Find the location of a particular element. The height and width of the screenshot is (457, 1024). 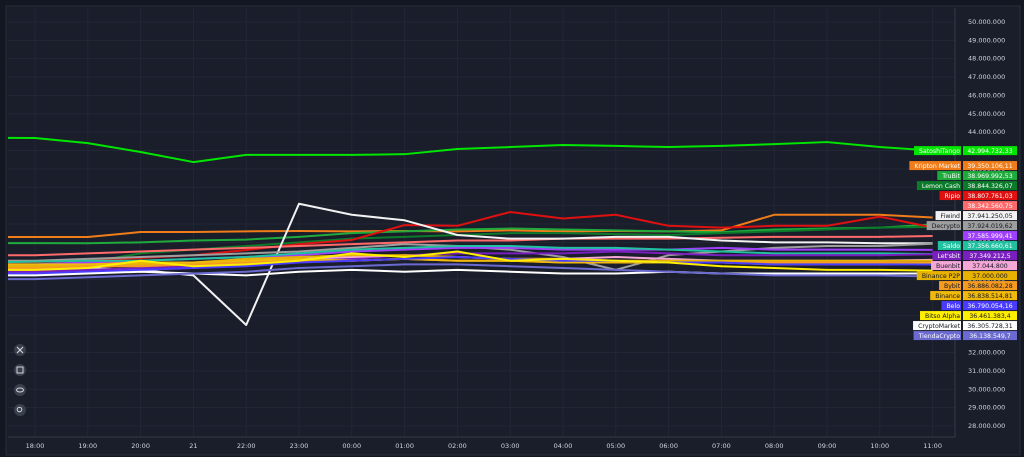

y-tick-label: 28.000.000 is located at coordinates (986, 426).